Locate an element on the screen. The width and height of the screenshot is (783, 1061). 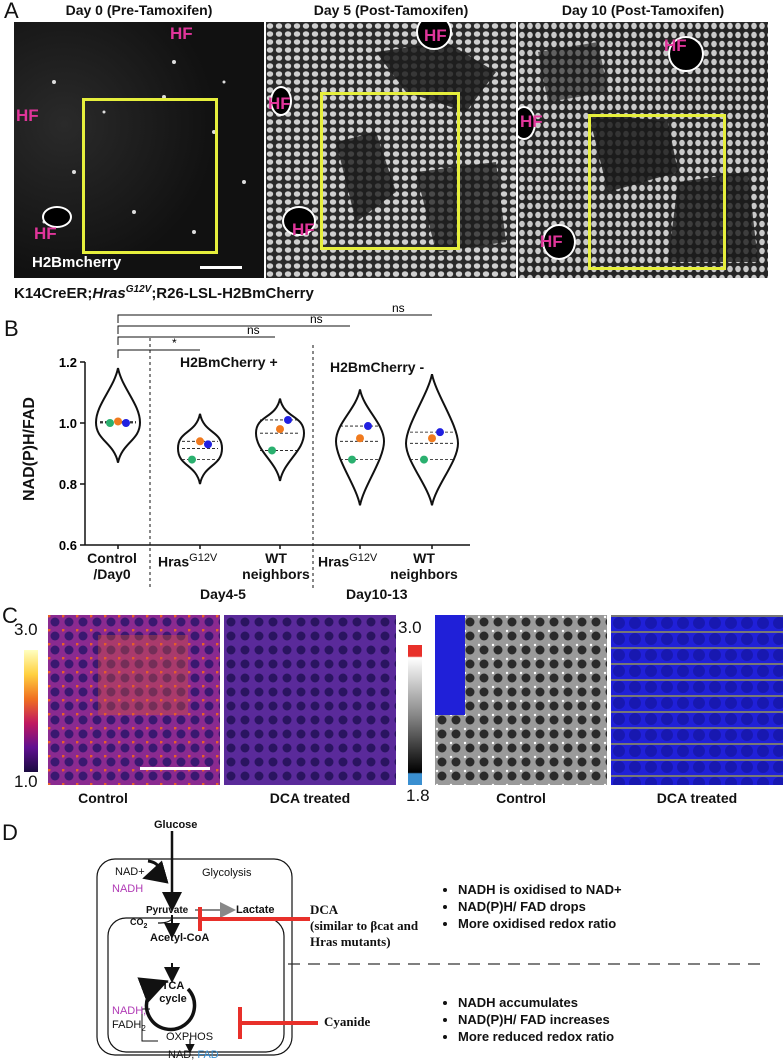
redox-mask-dca is located at coordinates (697, 700).